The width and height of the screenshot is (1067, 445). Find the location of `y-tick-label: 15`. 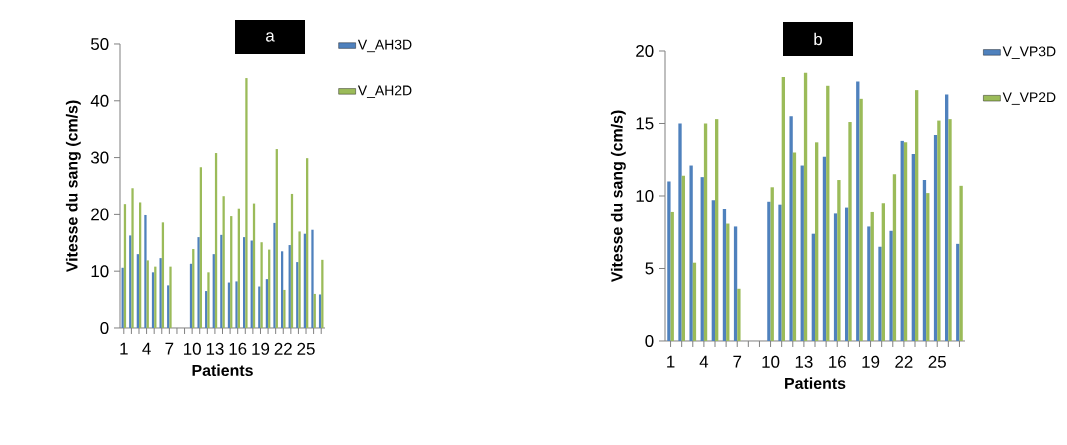

y-tick-label: 15 is located at coordinates (645, 123).